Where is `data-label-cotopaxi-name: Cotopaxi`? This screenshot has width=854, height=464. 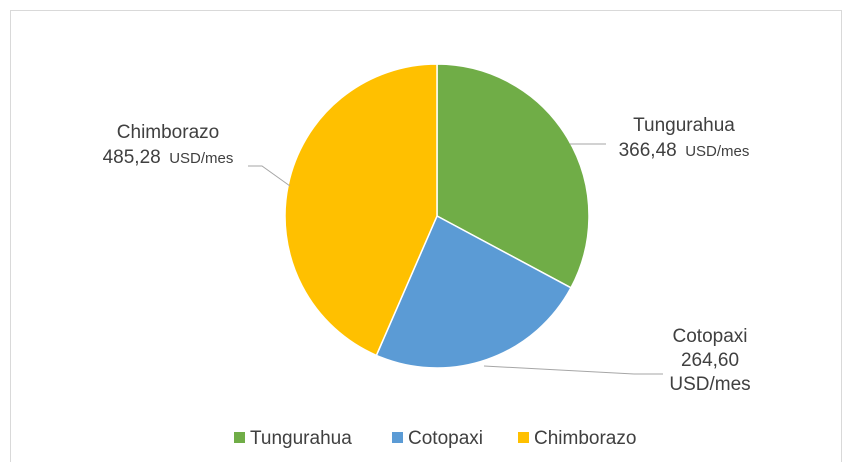
data-label-cotopaxi-name: Cotopaxi is located at coordinates (710, 336).